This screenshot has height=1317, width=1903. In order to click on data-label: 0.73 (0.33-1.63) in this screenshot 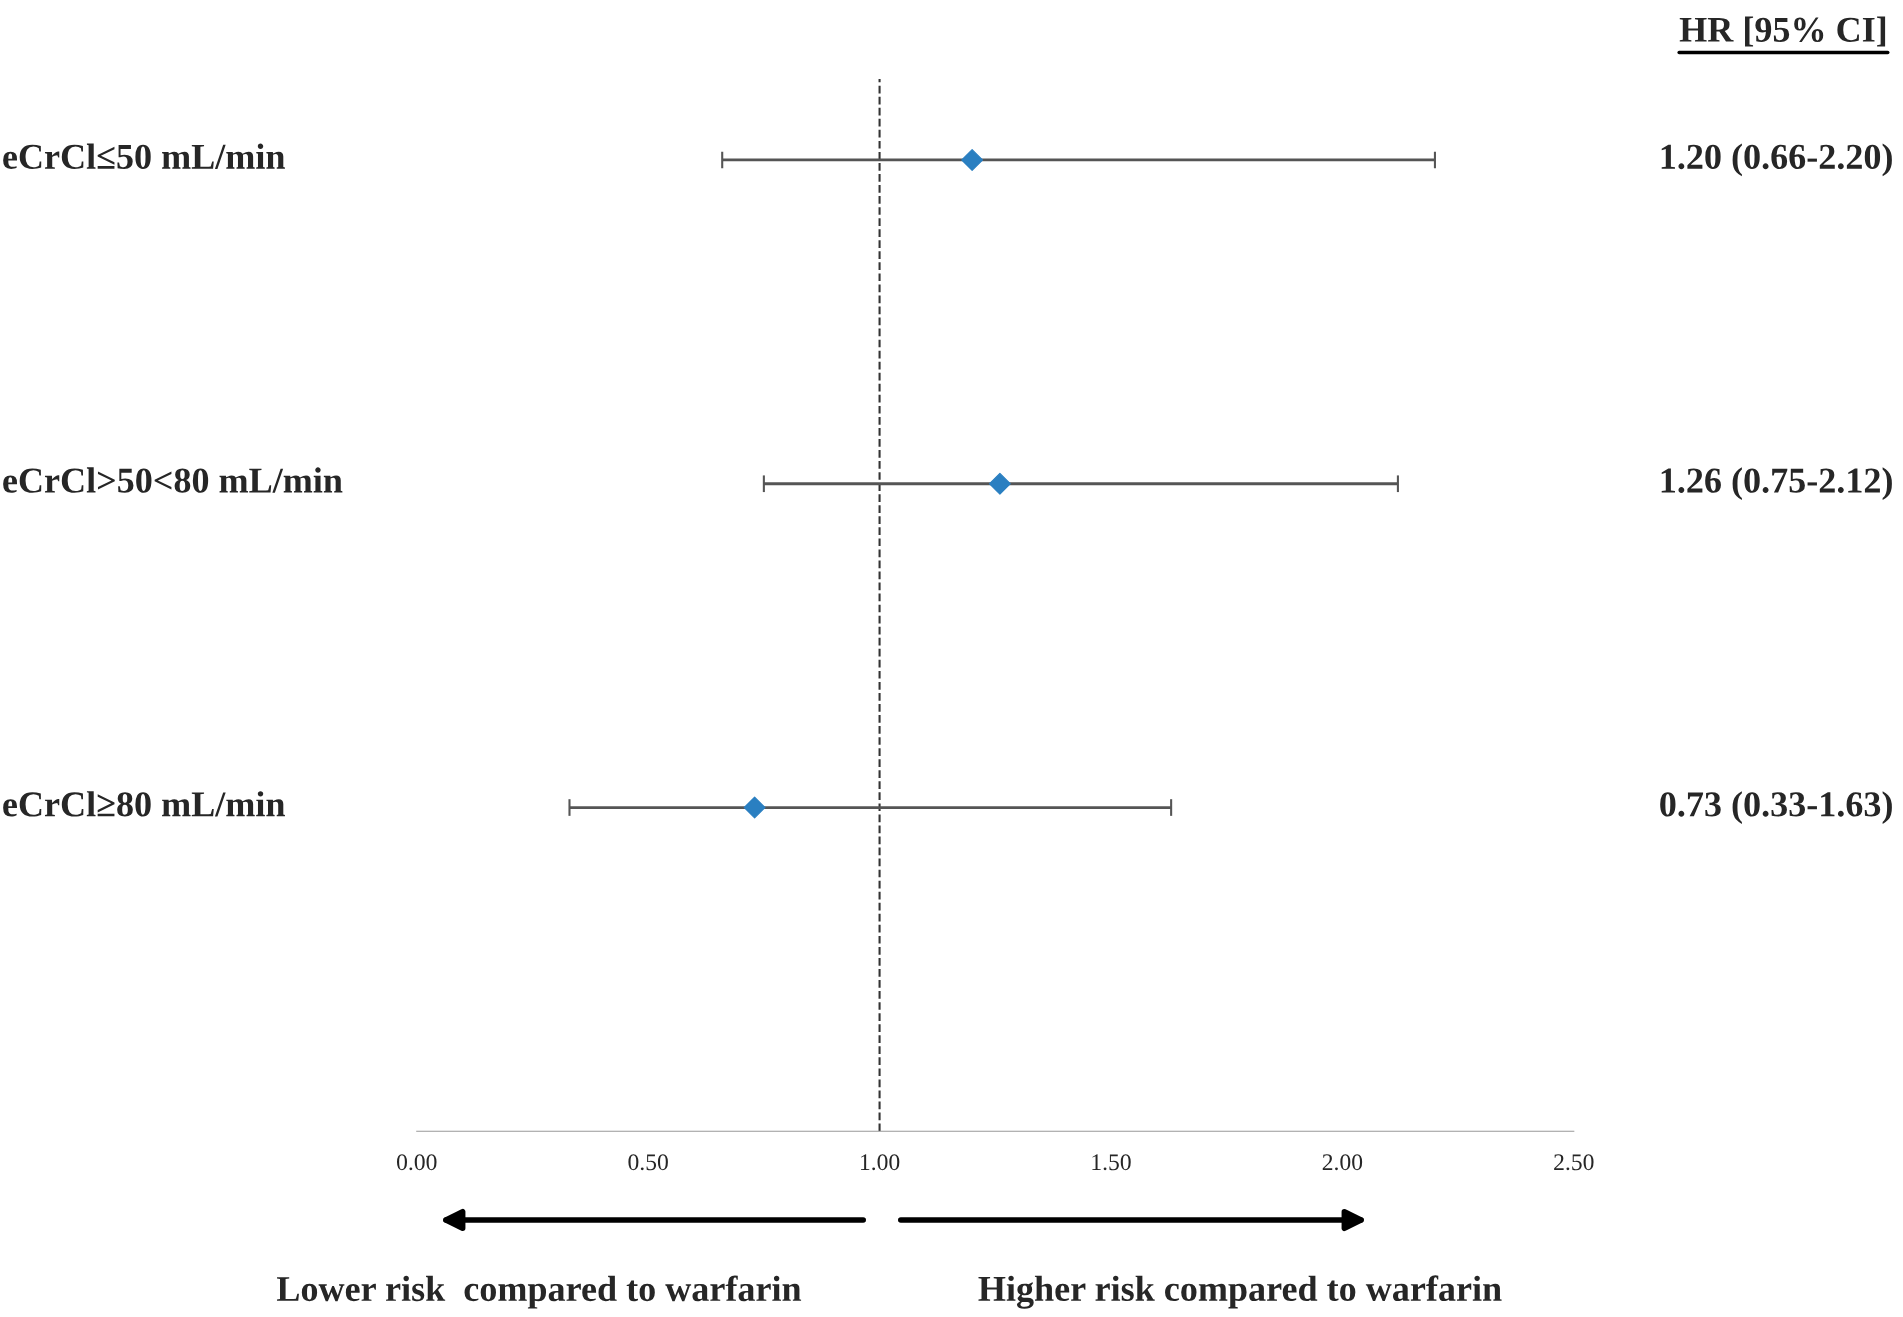, I will do `click(1776, 807)`.